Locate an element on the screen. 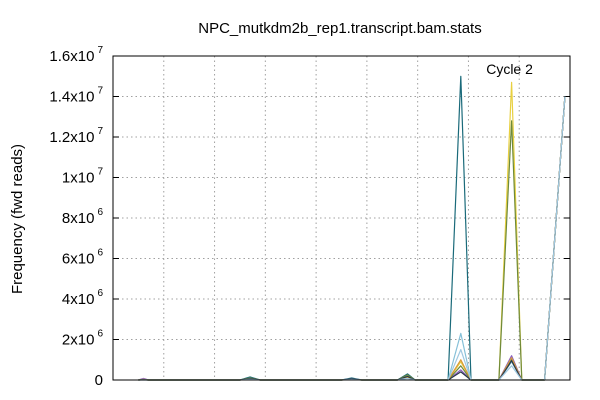 This screenshot has width=600, height=400. y-axis-label: Frequency (fwd reads) is located at coordinates (17, 219).